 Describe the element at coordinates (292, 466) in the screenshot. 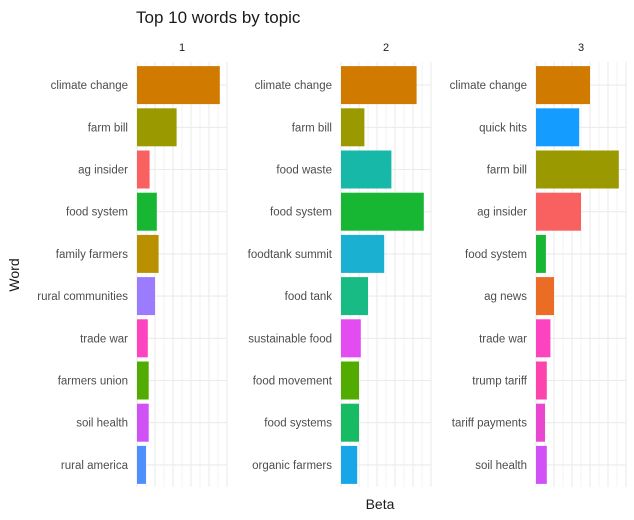

I see `y-tick-label: organic farmers` at that location.